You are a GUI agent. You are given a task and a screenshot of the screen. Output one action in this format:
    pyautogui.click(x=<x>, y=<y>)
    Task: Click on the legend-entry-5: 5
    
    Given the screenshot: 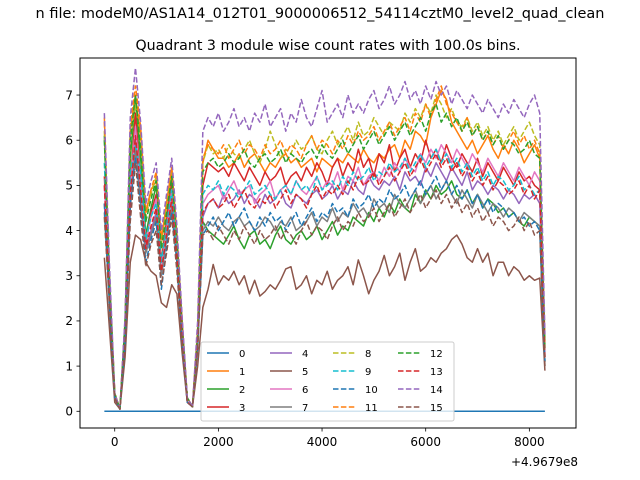 What is the action you would take?
    pyautogui.click(x=289, y=372)
    